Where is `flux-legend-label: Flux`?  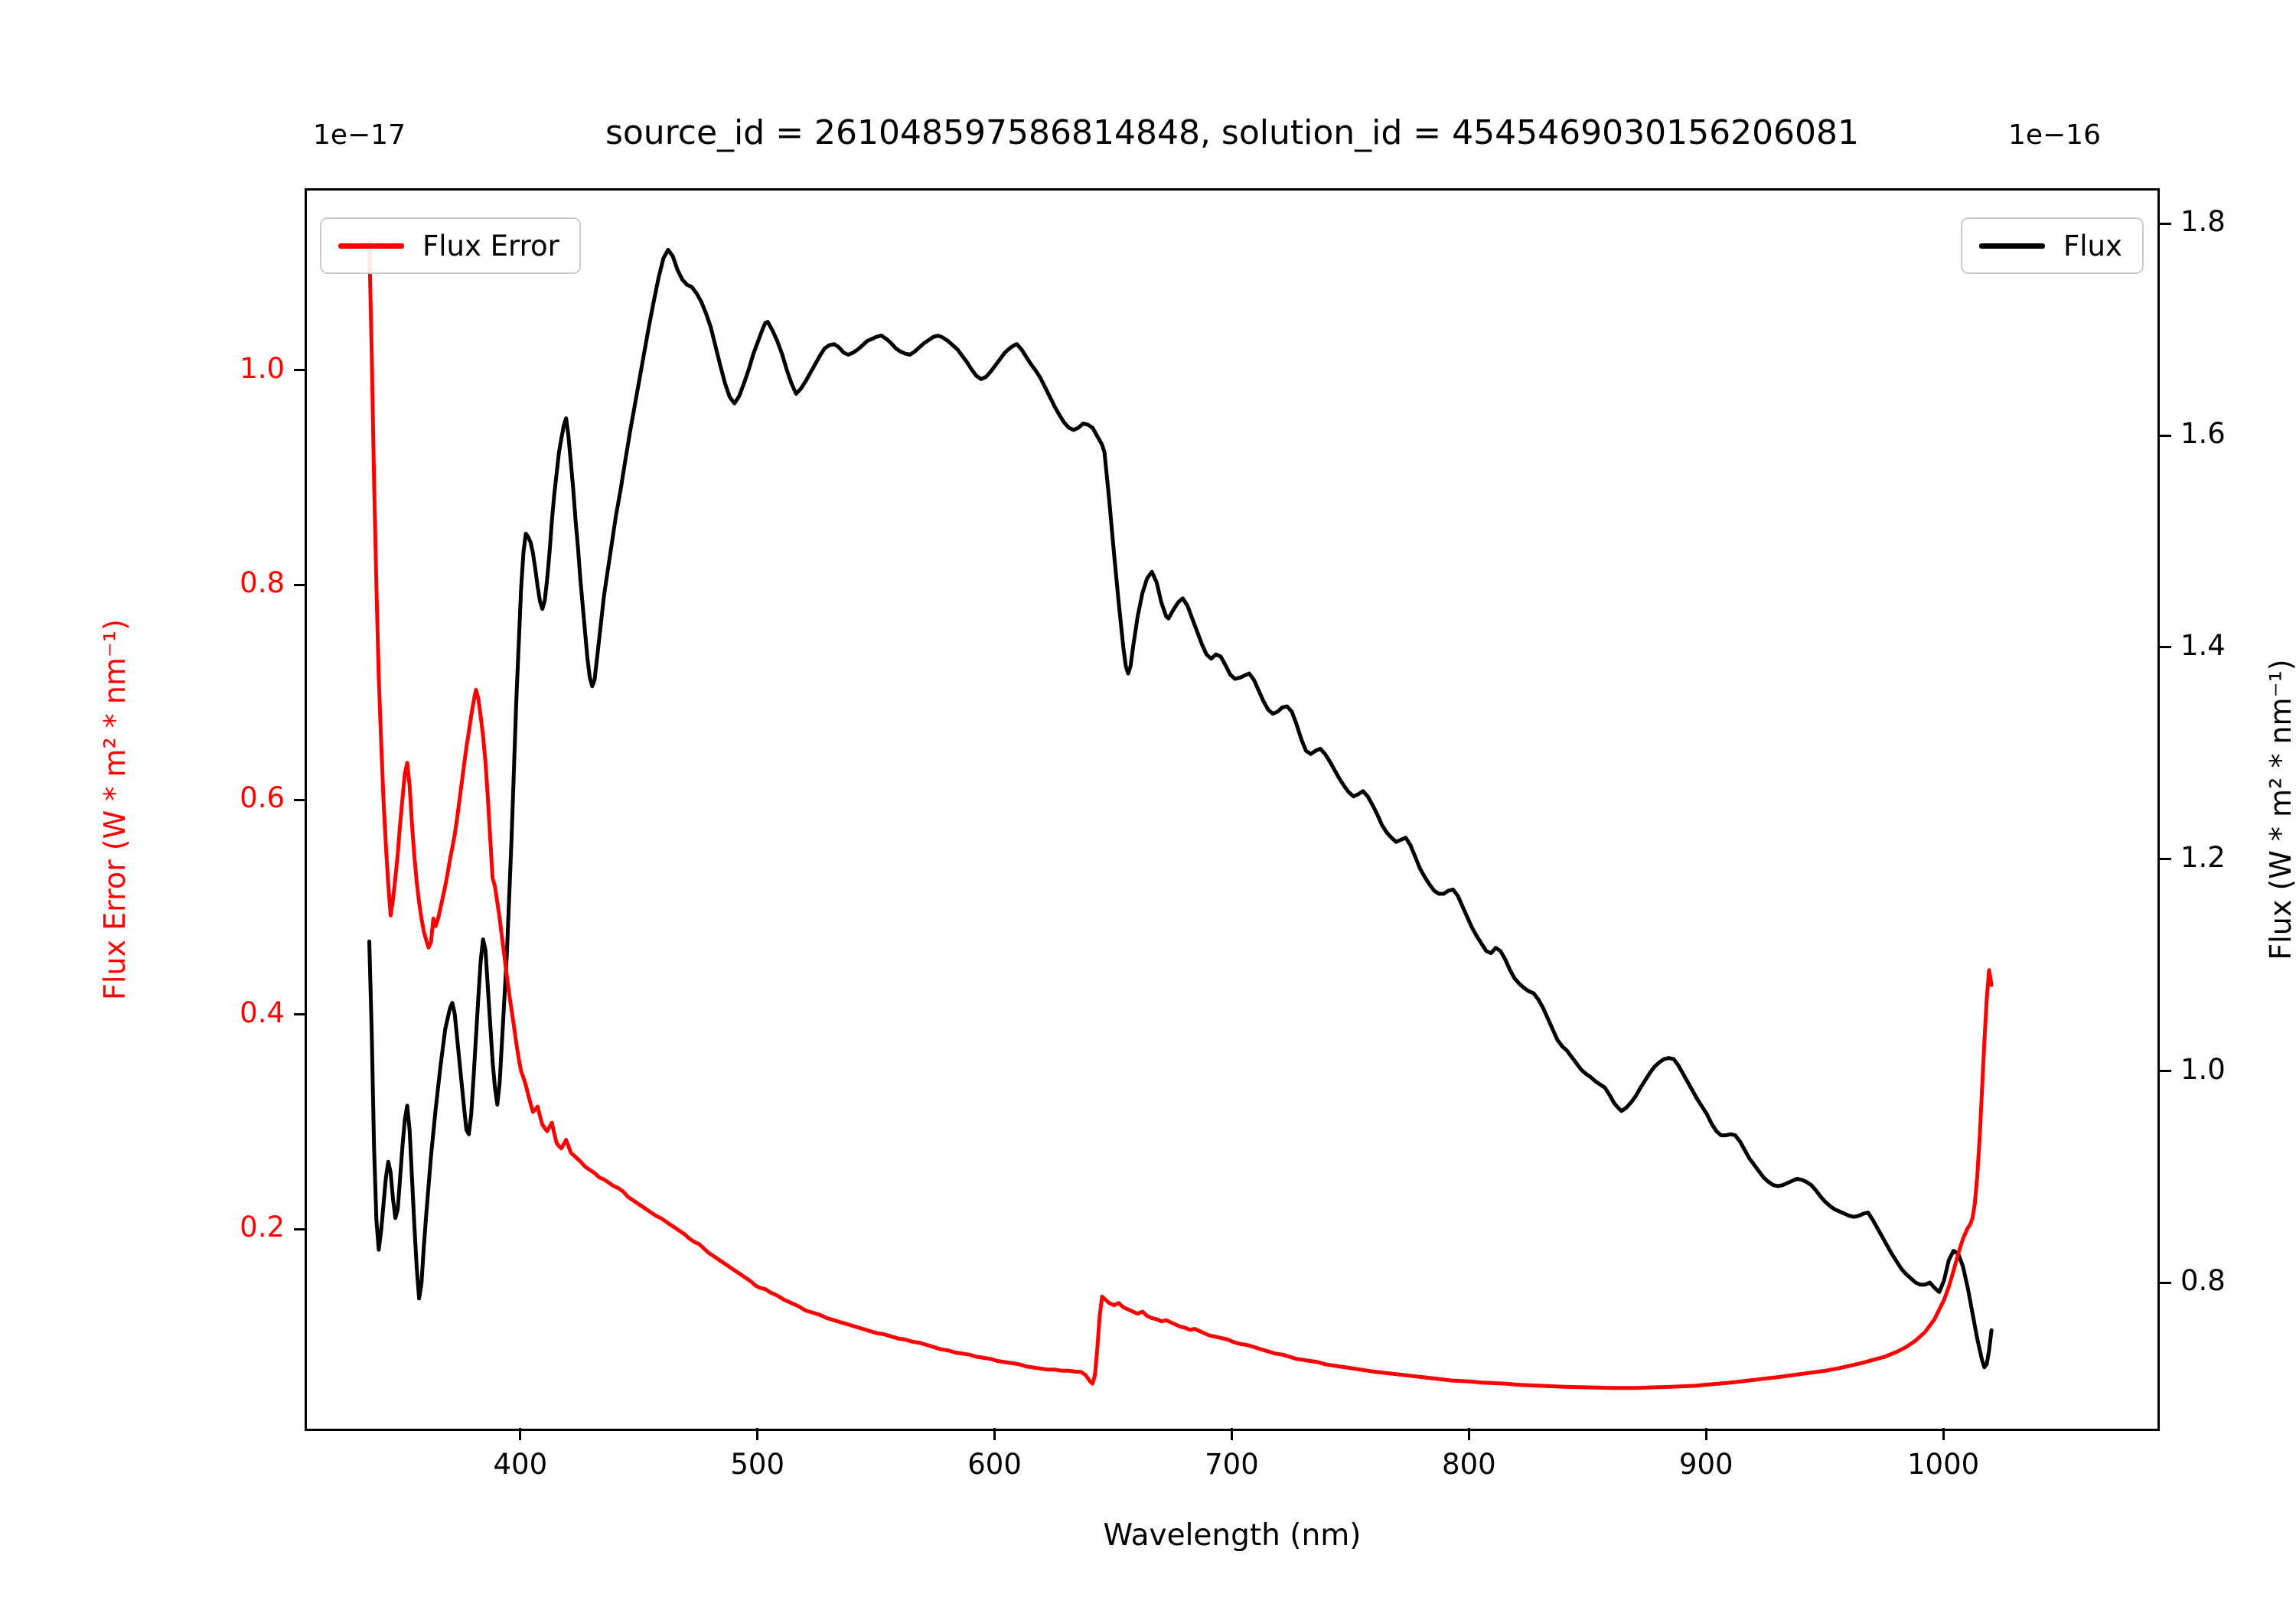 flux-legend-label: Flux is located at coordinates (2092, 245).